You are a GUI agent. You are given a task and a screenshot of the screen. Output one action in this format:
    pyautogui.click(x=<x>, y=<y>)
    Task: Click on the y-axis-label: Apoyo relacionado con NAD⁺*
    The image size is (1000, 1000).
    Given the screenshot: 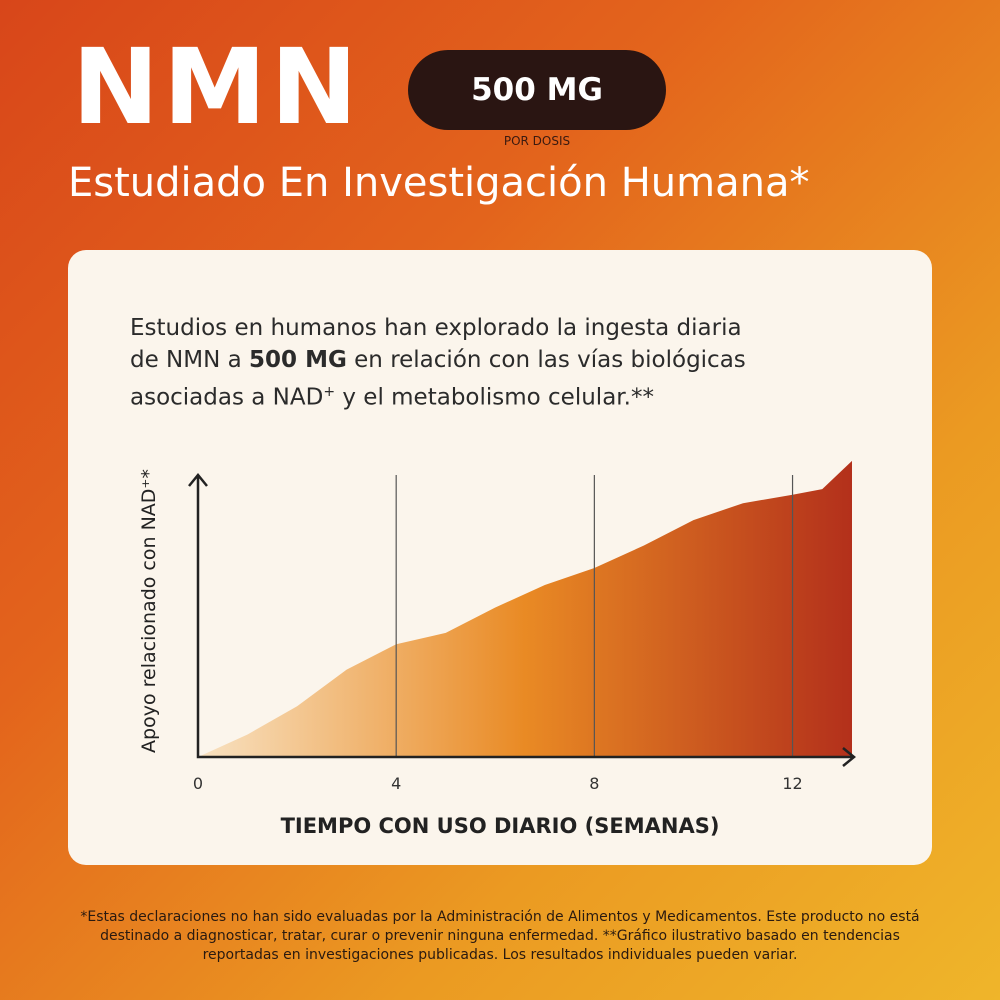 What is the action you would take?
    pyautogui.click(x=149, y=611)
    